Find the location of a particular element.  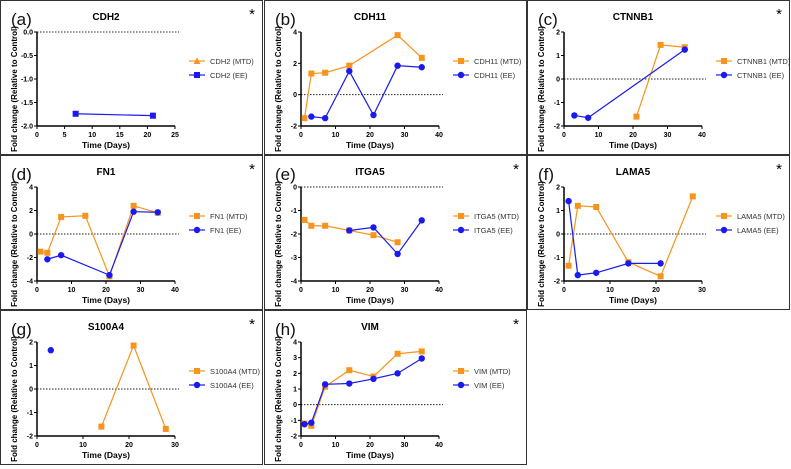

legend-entry: CDH11 (MTD) is located at coordinates (498, 61).